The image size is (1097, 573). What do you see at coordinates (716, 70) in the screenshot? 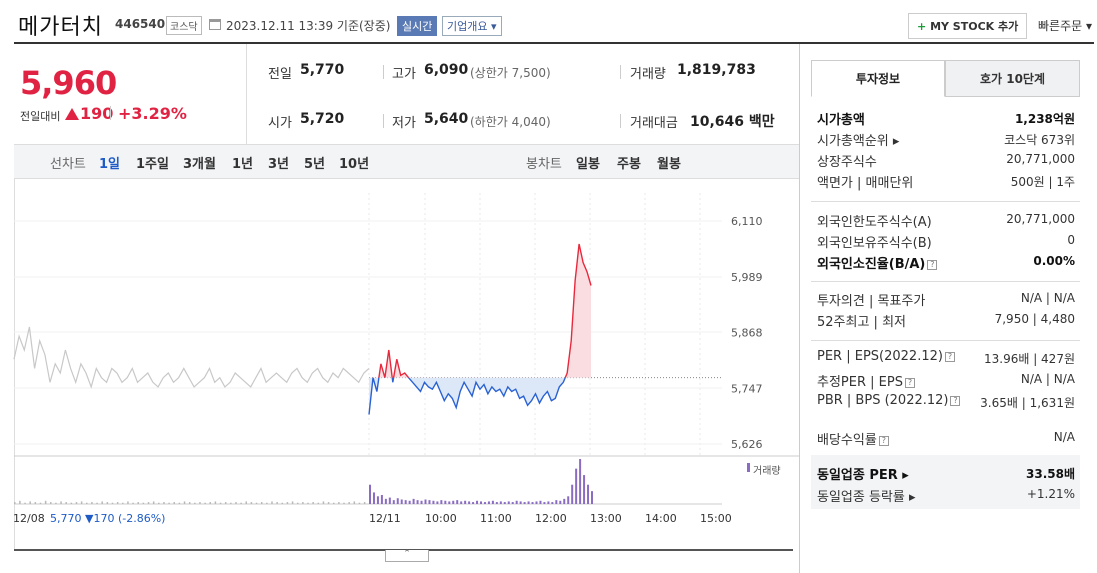
I see `volume-value: 1,819,783` at bounding box center [716, 70].